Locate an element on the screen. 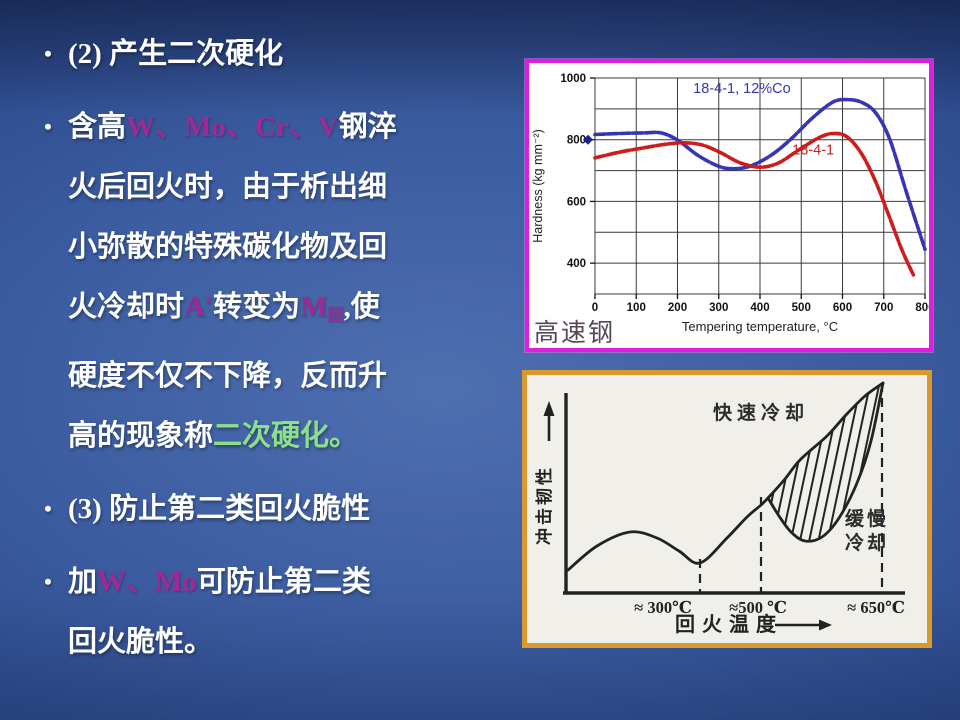  highlight-magenta: M is located at coordinates (314, 307).